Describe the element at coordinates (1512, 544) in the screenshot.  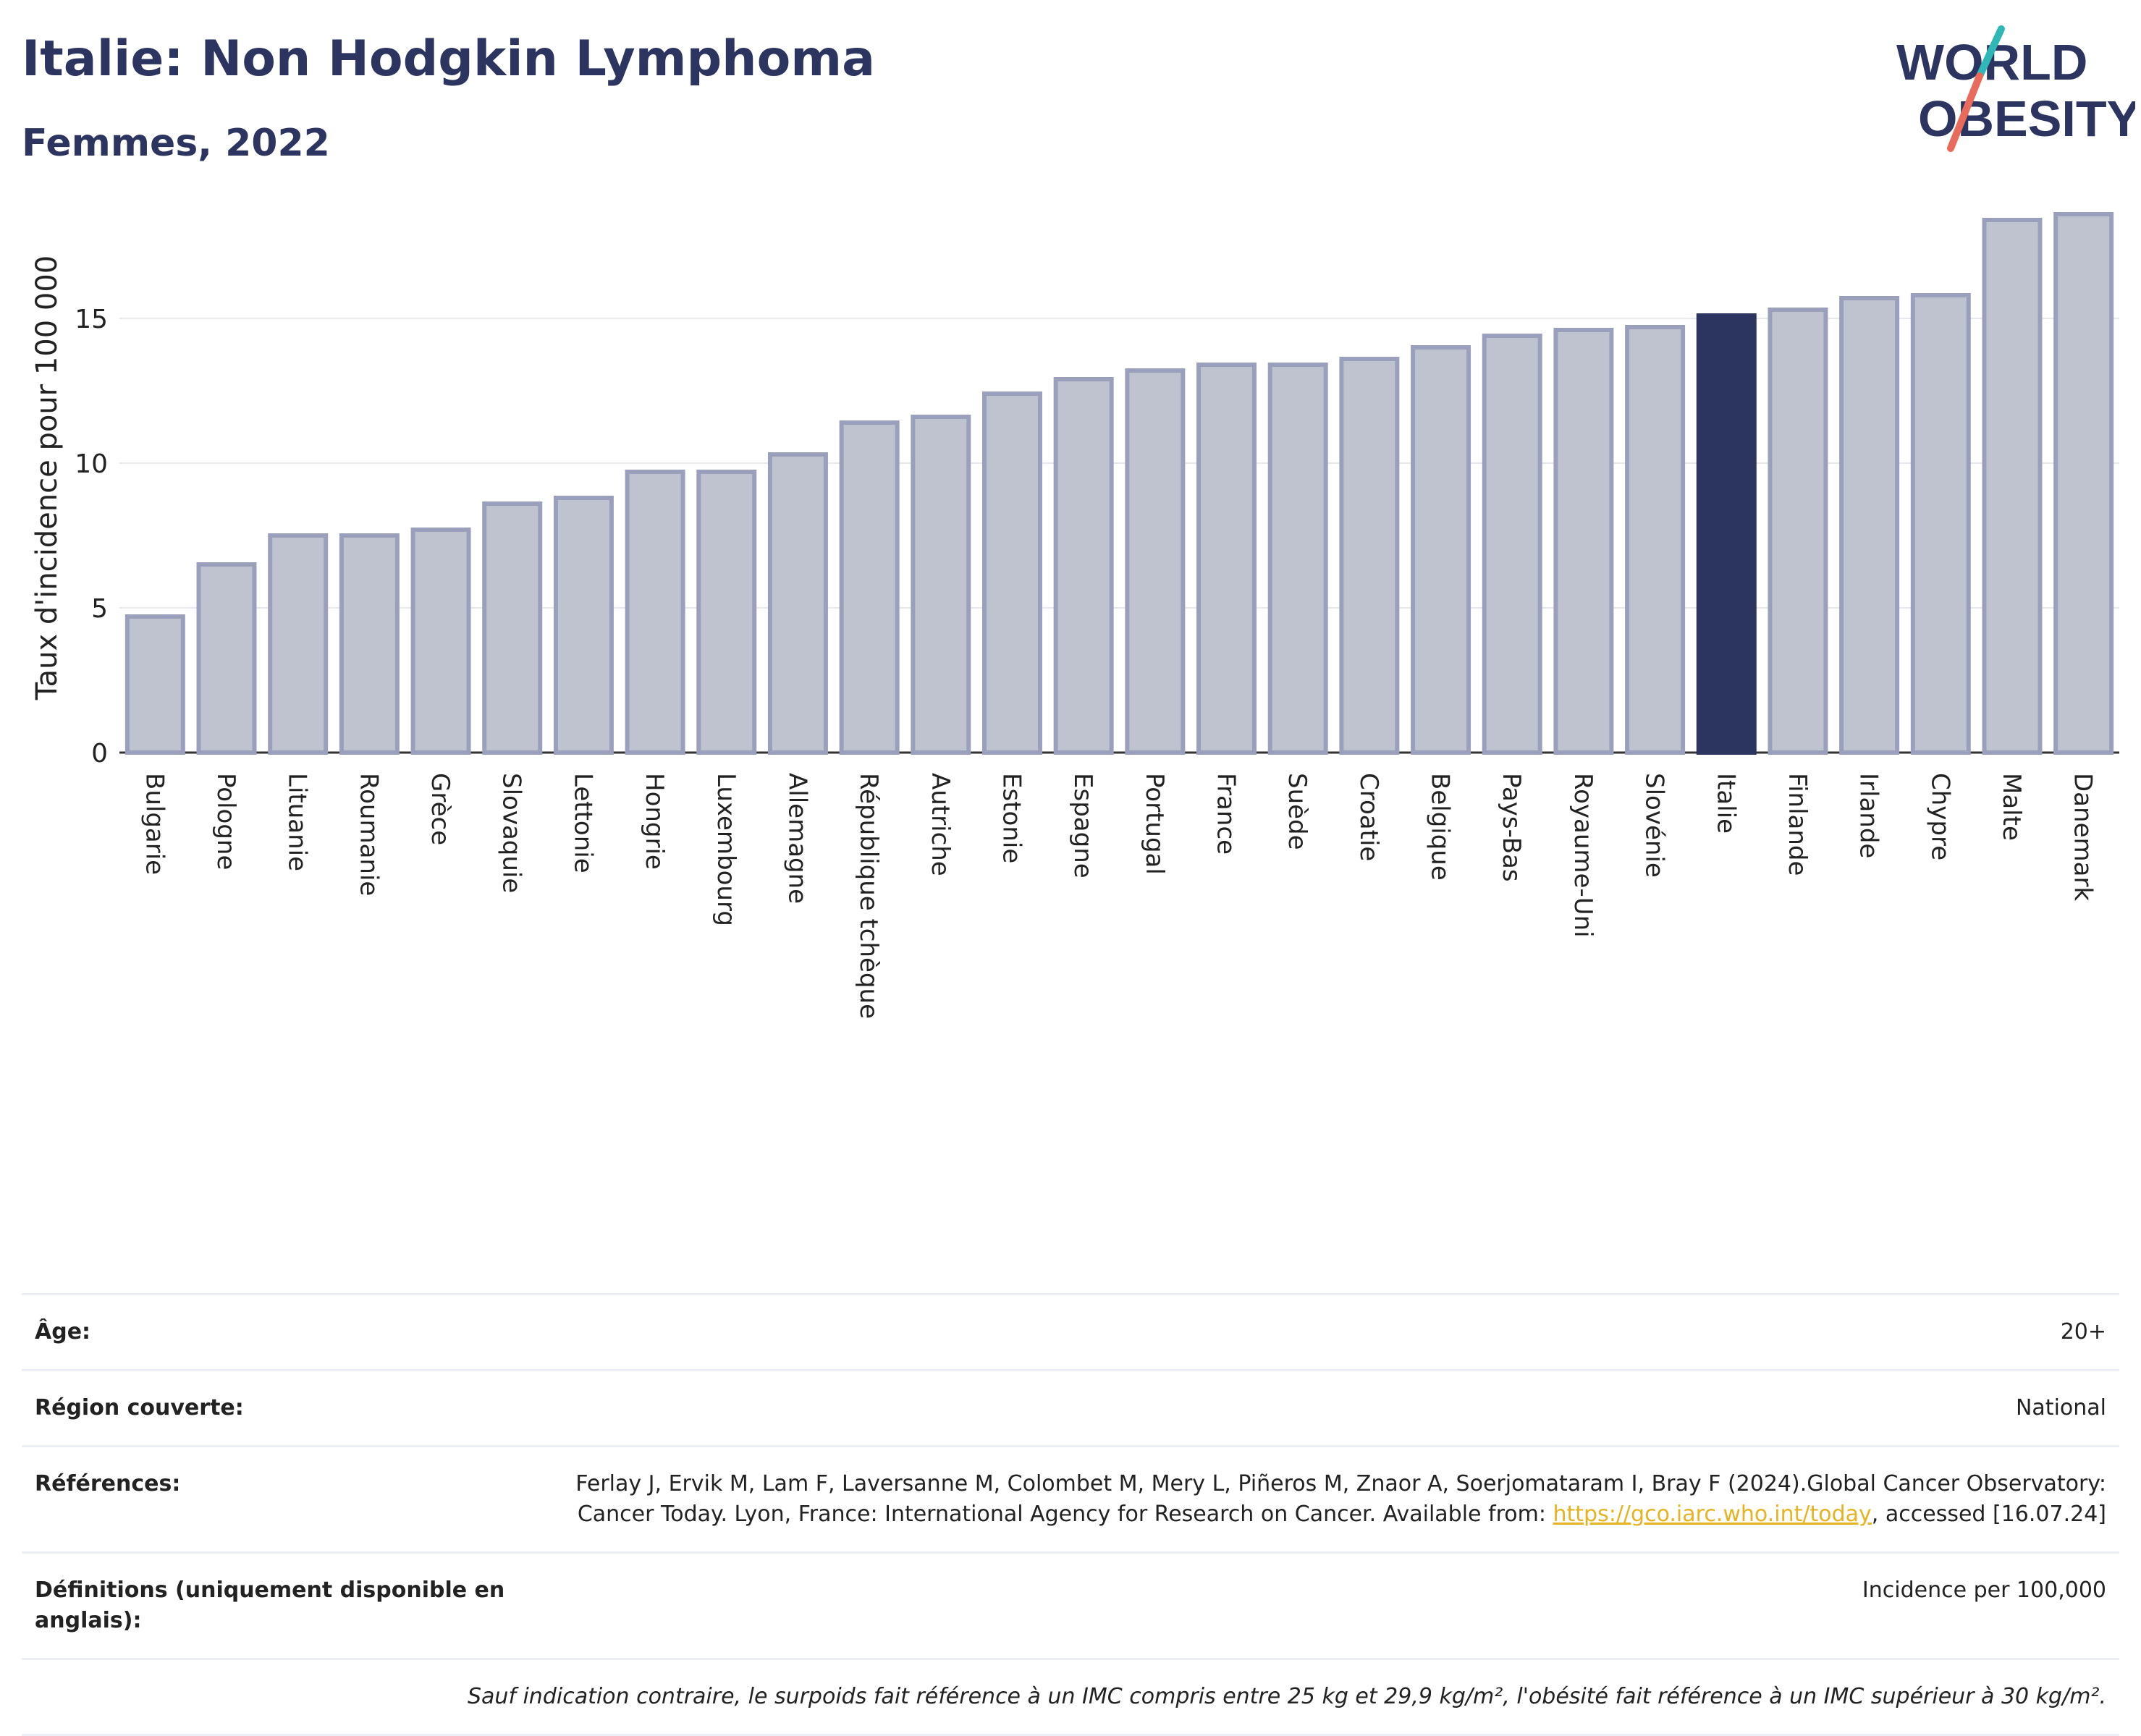
I see `bar-Pays-Bas` at that location.